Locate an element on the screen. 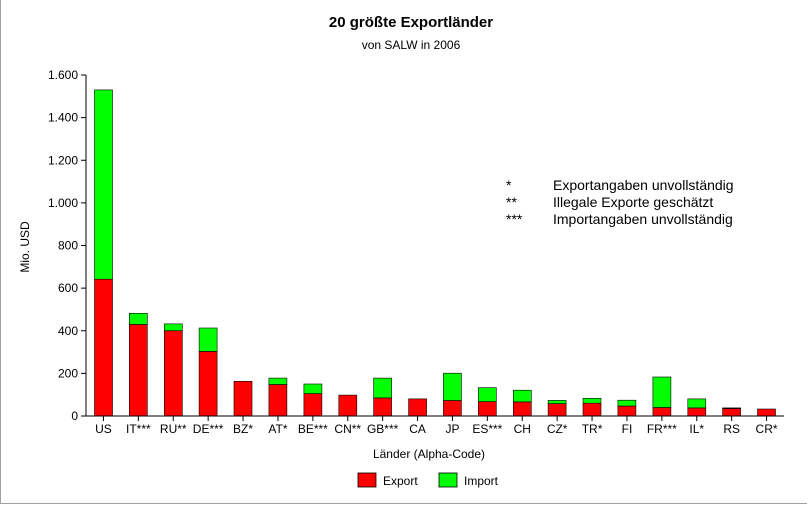  bar-import-rs is located at coordinates (731, 408).